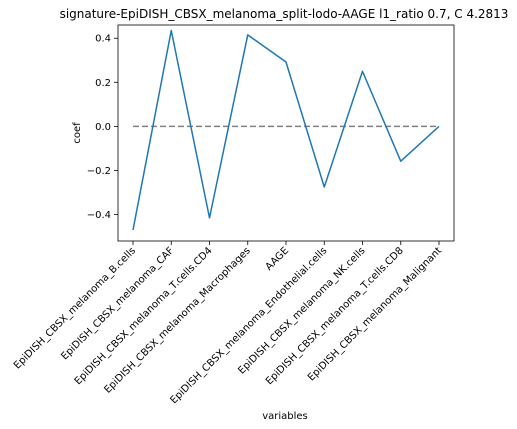  I want to click on y-axis: −0.4 −0.2 0.0 0.2 0.4, so click(102, 127).